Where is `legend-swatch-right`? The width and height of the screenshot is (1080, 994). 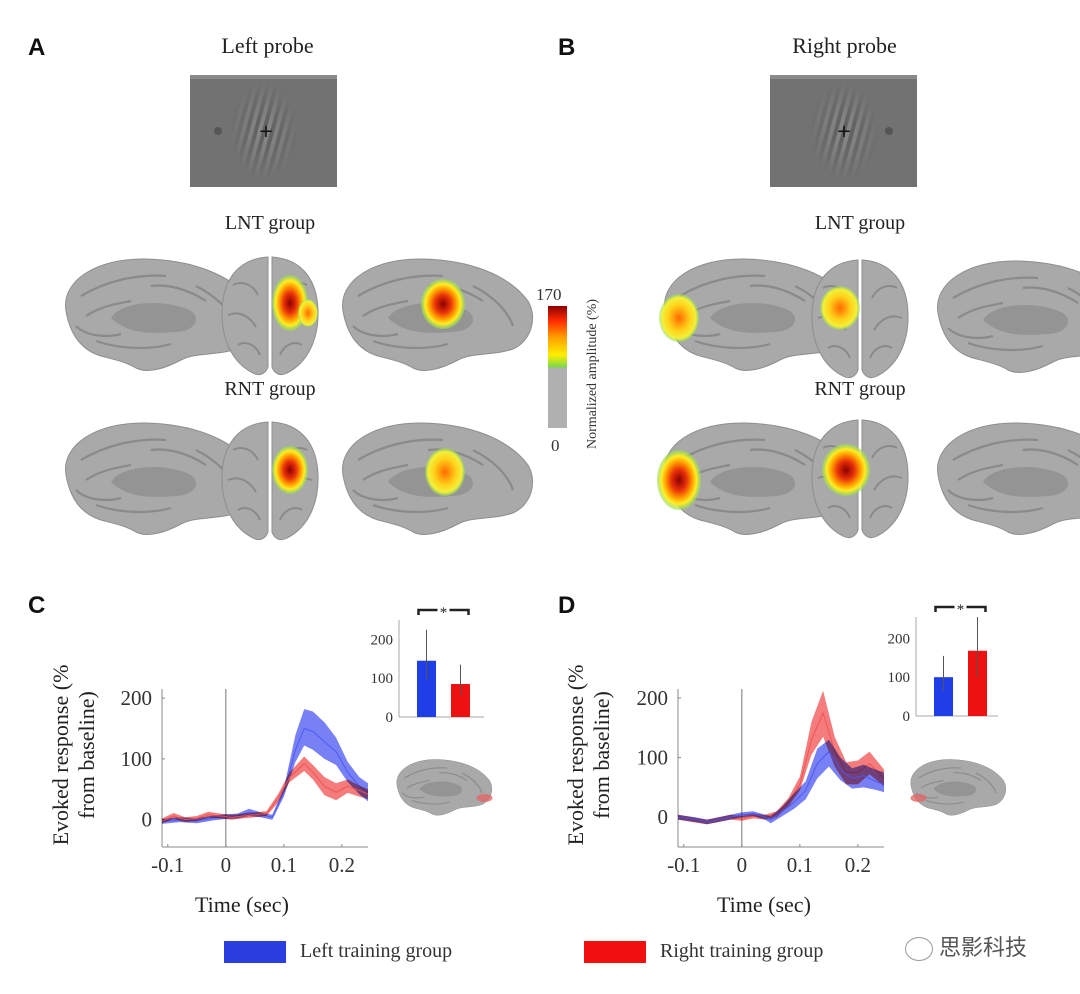
legend-swatch-right is located at coordinates (615, 952).